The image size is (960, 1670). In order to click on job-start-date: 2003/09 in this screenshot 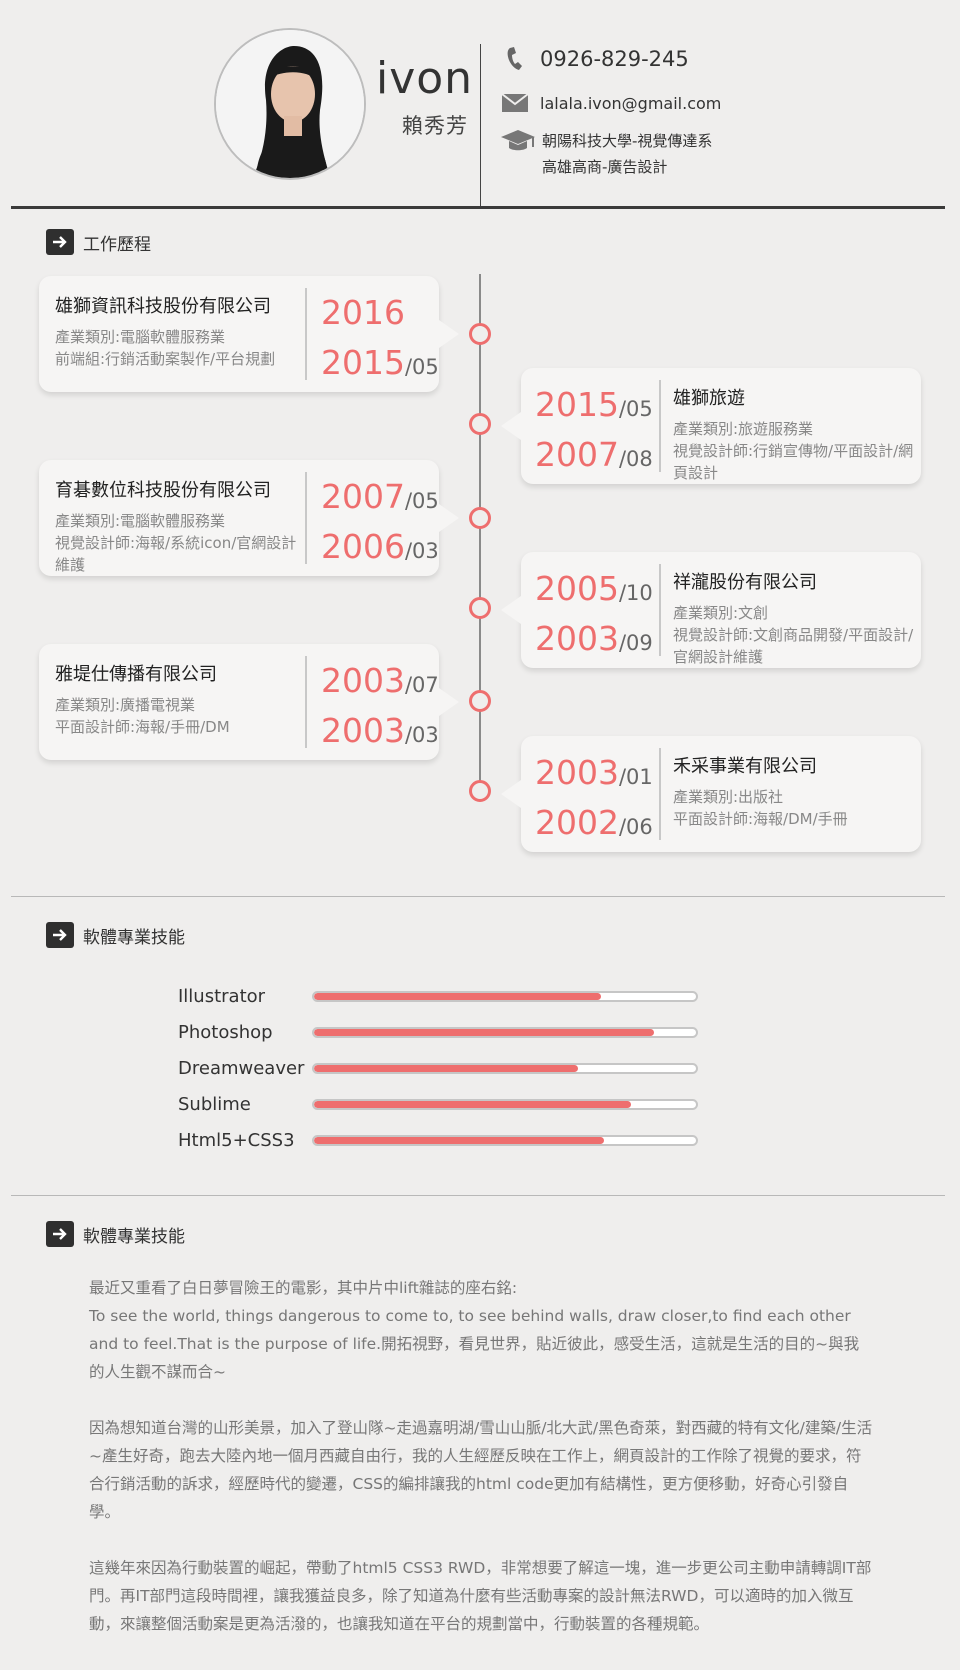, I will do `click(594, 638)`.